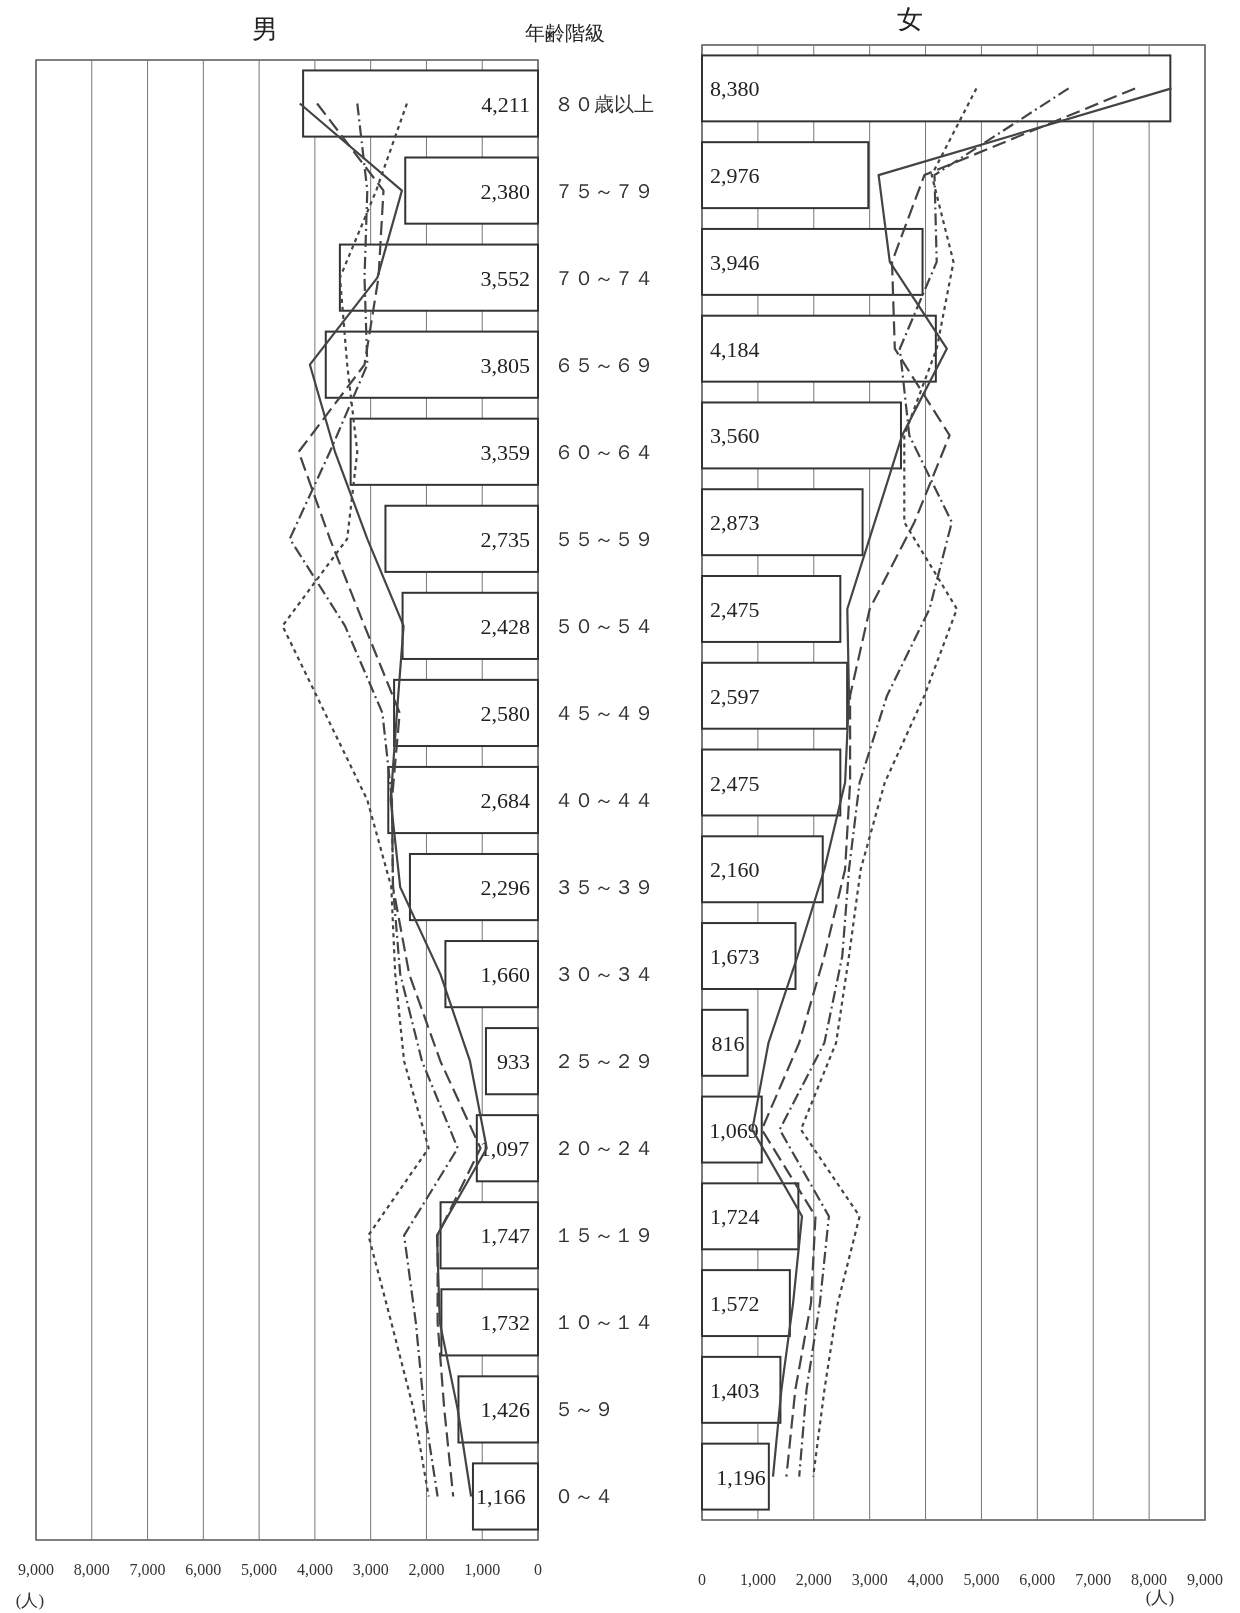 The width and height of the screenshot is (1240, 1613). I want to click on data-label: 3,359, so click(505, 452).